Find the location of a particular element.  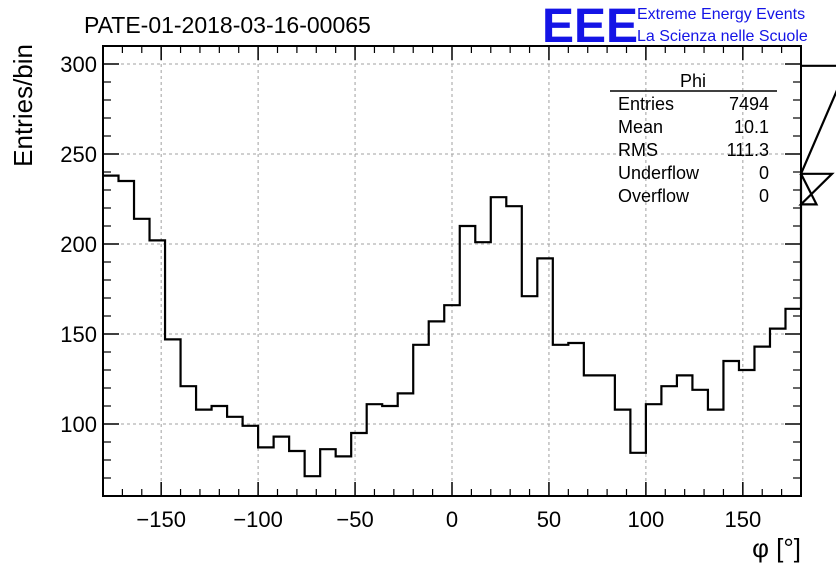

x-axis-title: φ [°] is located at coordinates (776, 548).